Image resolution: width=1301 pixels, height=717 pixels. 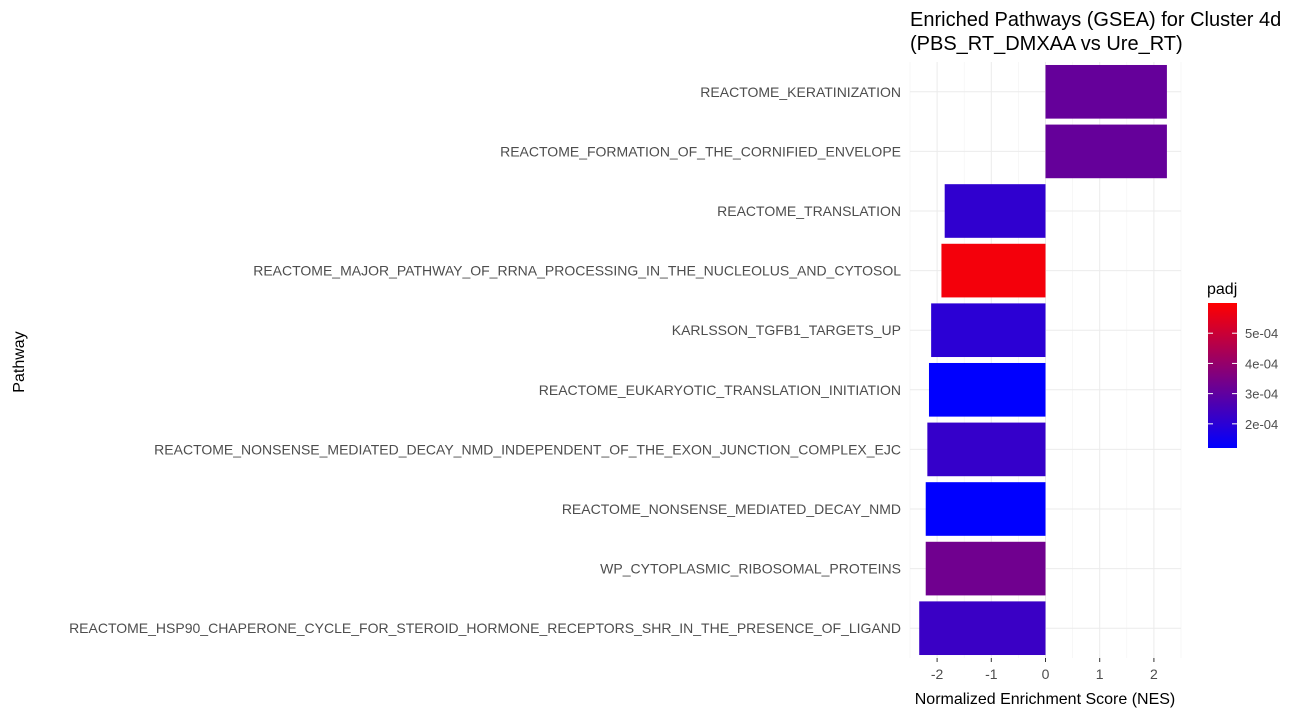 What do you see at coordinates (1261, 424) in the screenshot?
I see `legend-tick-label: 2e-04` at bounding box center [1261, 424].